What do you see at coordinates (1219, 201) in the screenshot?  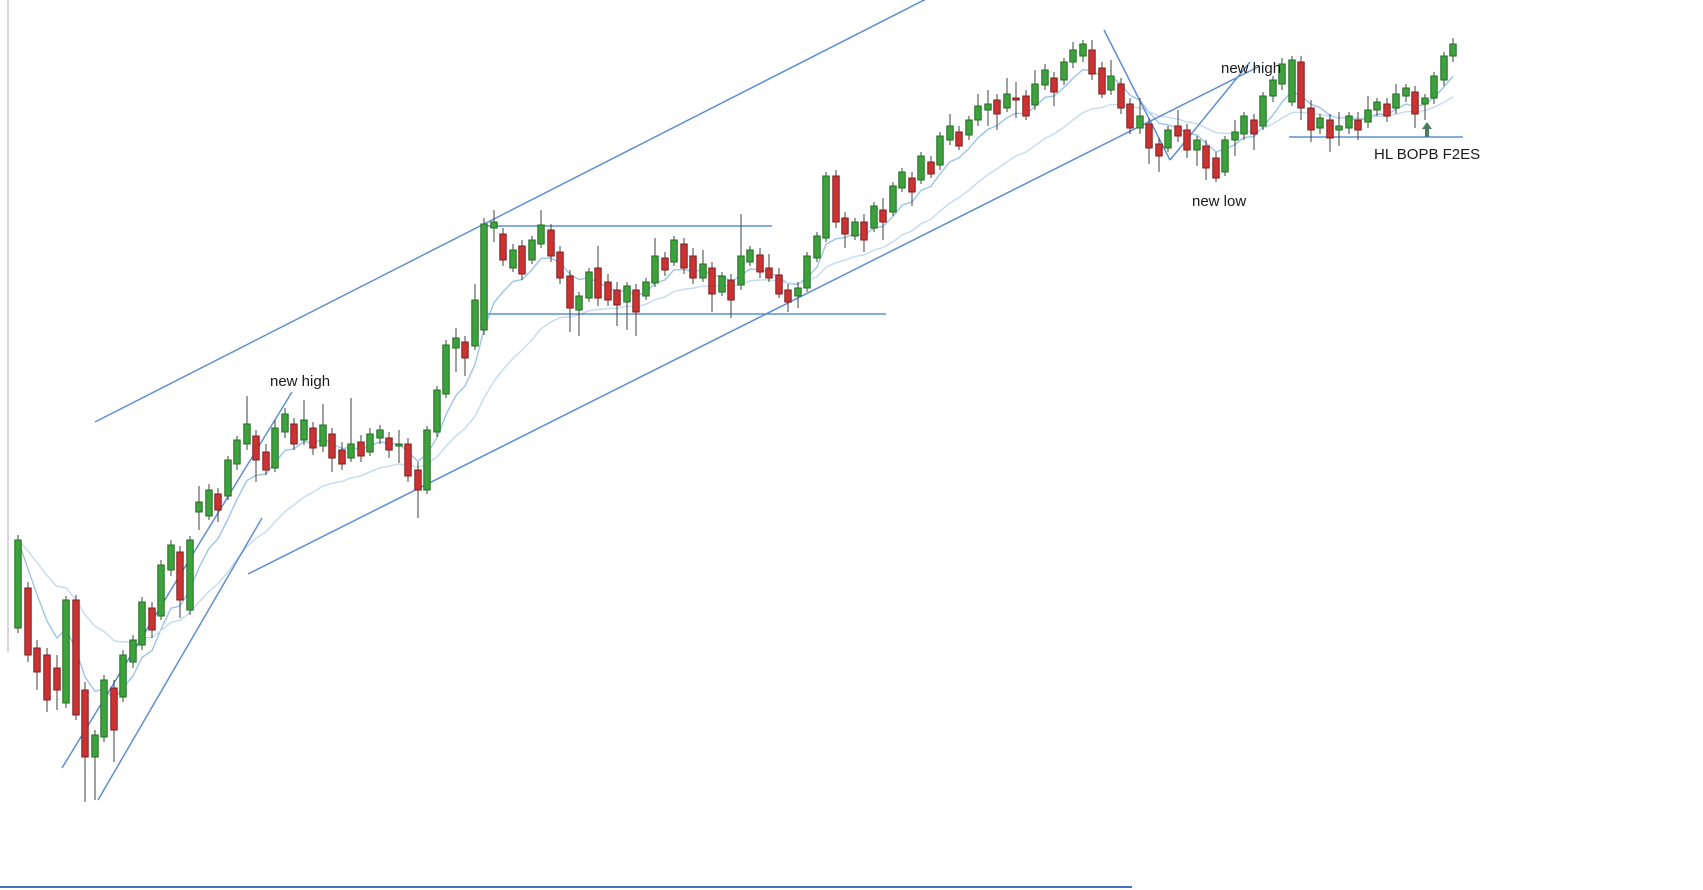 I see `annotation-new-low: new low` at bounding box center [1219, 201].